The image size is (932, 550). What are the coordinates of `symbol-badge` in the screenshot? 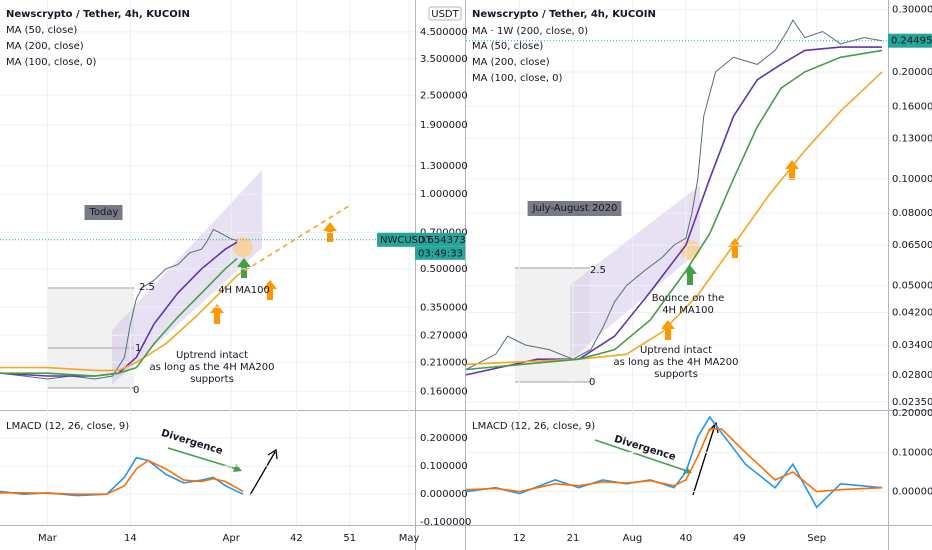 It's located at (396, 239).